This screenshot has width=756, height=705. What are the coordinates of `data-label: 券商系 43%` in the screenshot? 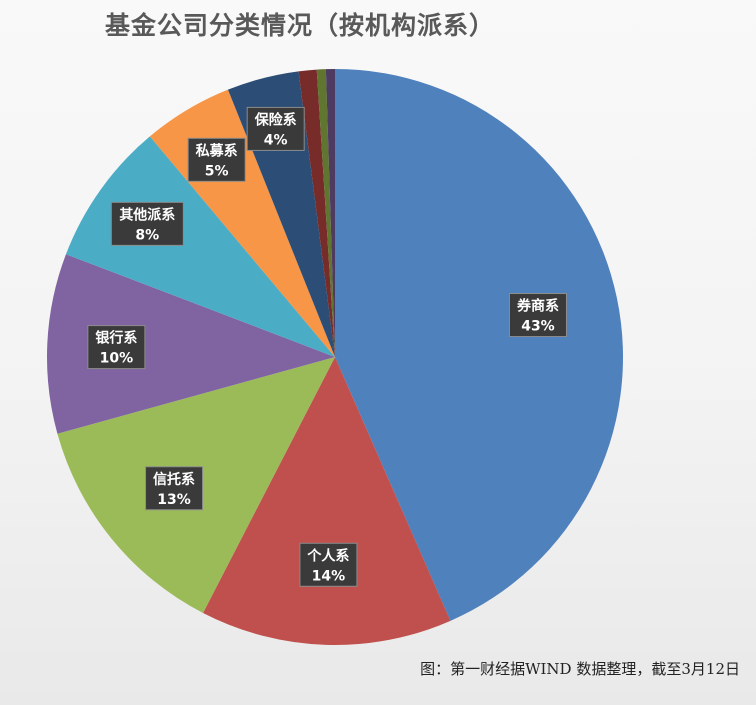 It's located at (537, 315).